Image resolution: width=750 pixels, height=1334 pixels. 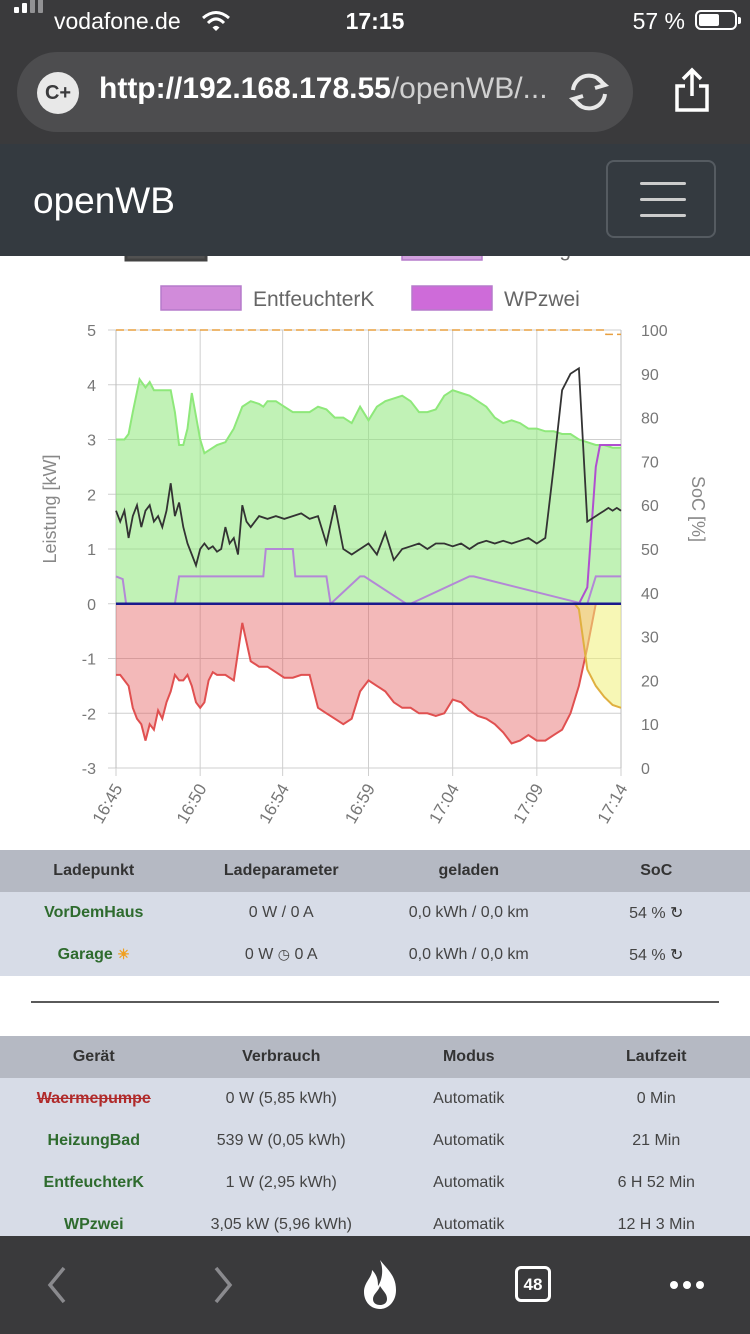 What do you see at coordinates (663, 183) in the screenshot?
I see `hamburger-icon` at bounding box center [663, 183].